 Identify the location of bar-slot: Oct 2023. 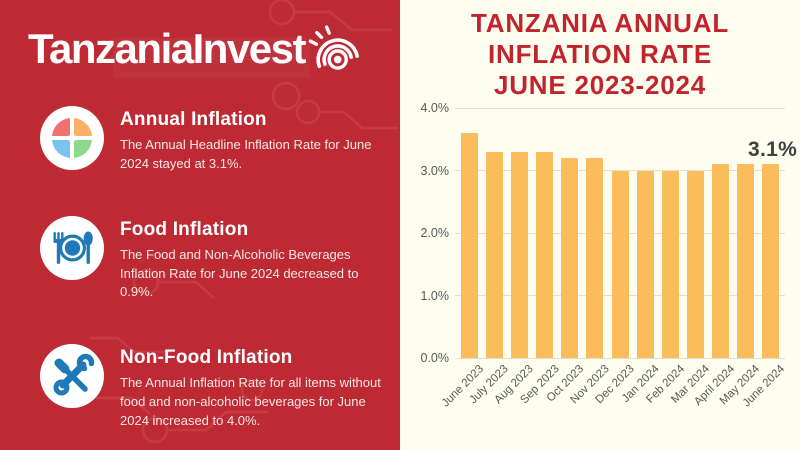
(565, 256).